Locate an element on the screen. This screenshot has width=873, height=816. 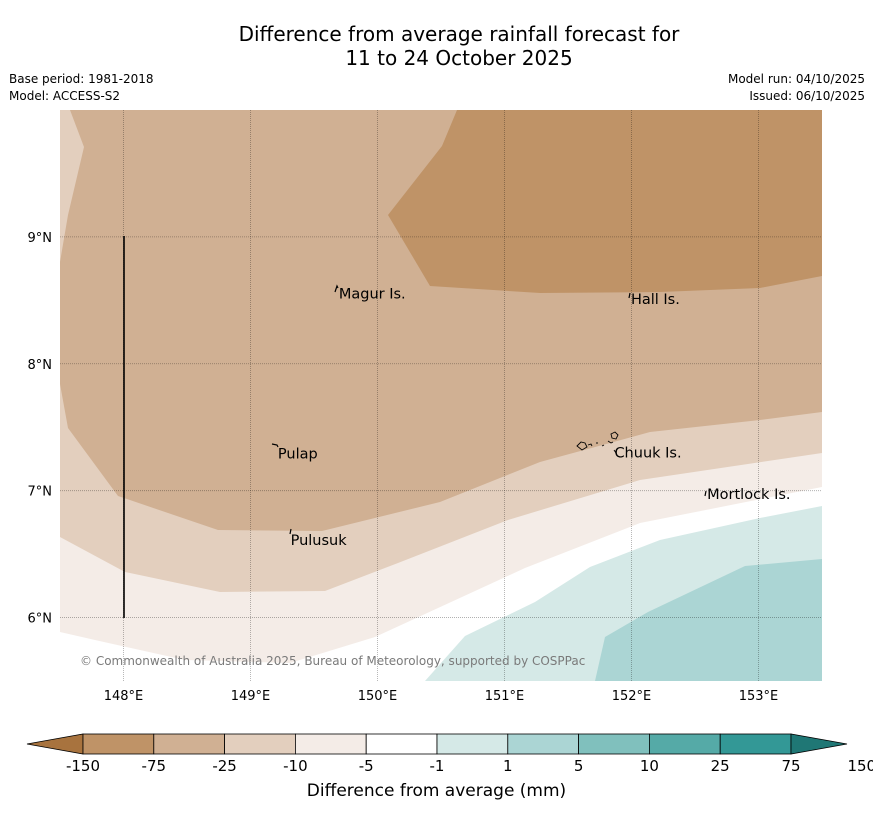
colorbar-extend-low is located at coordinates (55, 744).